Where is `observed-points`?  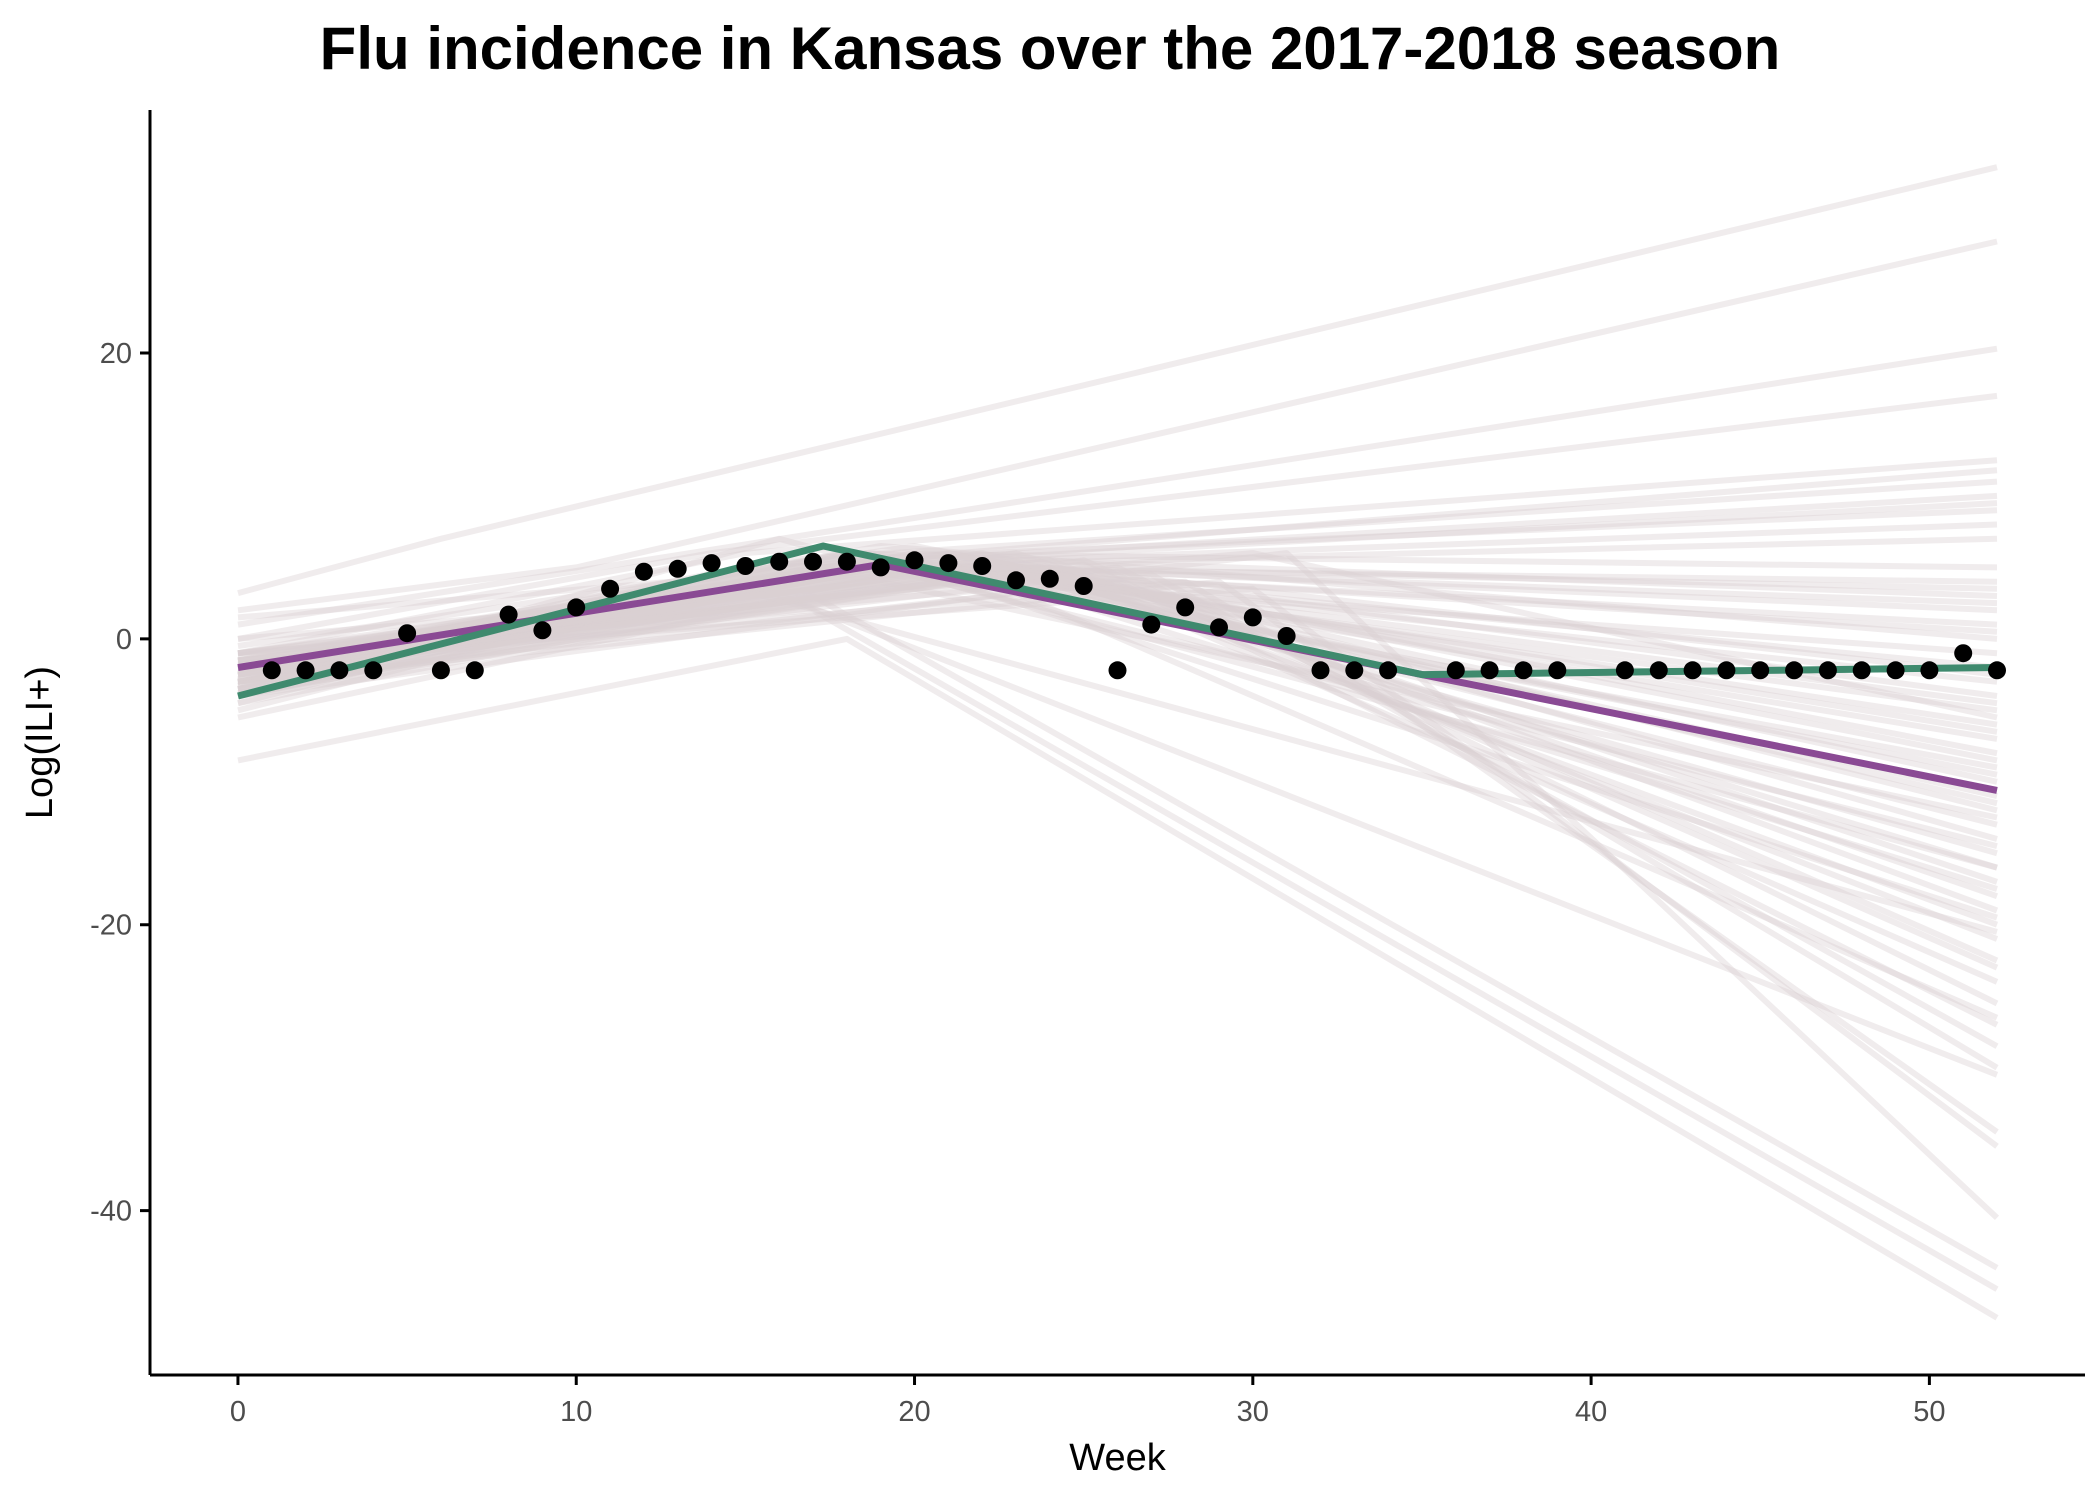 observed-points is located at coordinates (1134, 615).